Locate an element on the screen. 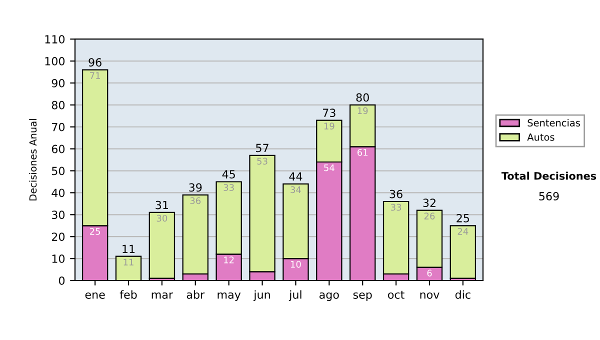 The image size is (600, 340). x-tick-label: sep is located at coordinates (362, 296).